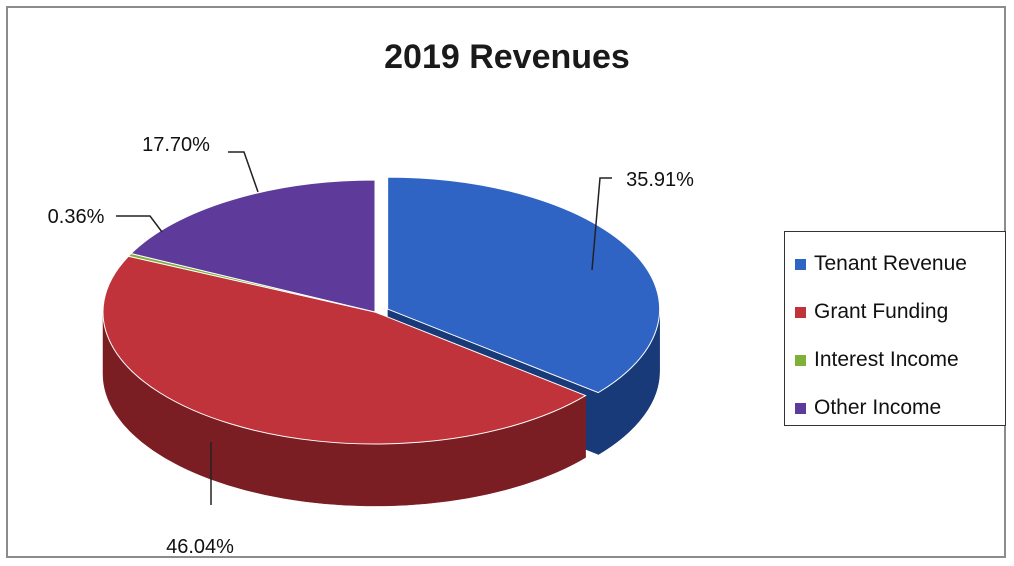  What do you see at coordinates (507, 57) in the screenshot?
I see `chart-title: 2019 Revenues` at bounding box center [507, 57].